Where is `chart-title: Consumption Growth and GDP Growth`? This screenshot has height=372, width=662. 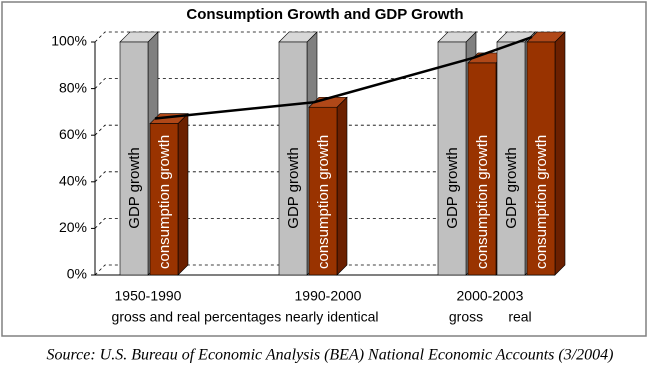
chart-title: Consumption Growth and GDP Growth is located at coordinates (324, 14).